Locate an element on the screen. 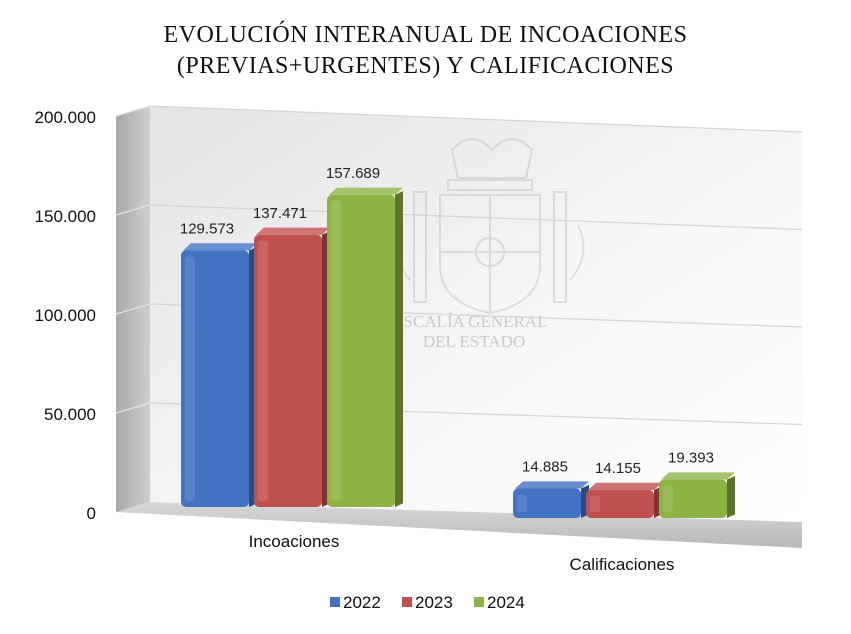 This screenshot has height=634, width=851. floor is located at coordinates (459, 525).